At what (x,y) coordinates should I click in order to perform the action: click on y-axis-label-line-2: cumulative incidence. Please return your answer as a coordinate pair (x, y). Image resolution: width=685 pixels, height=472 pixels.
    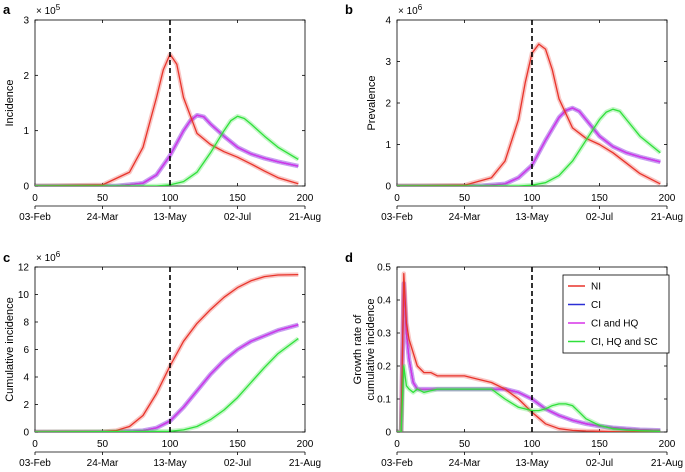
    Looking at the image, I should click on (371, 349).